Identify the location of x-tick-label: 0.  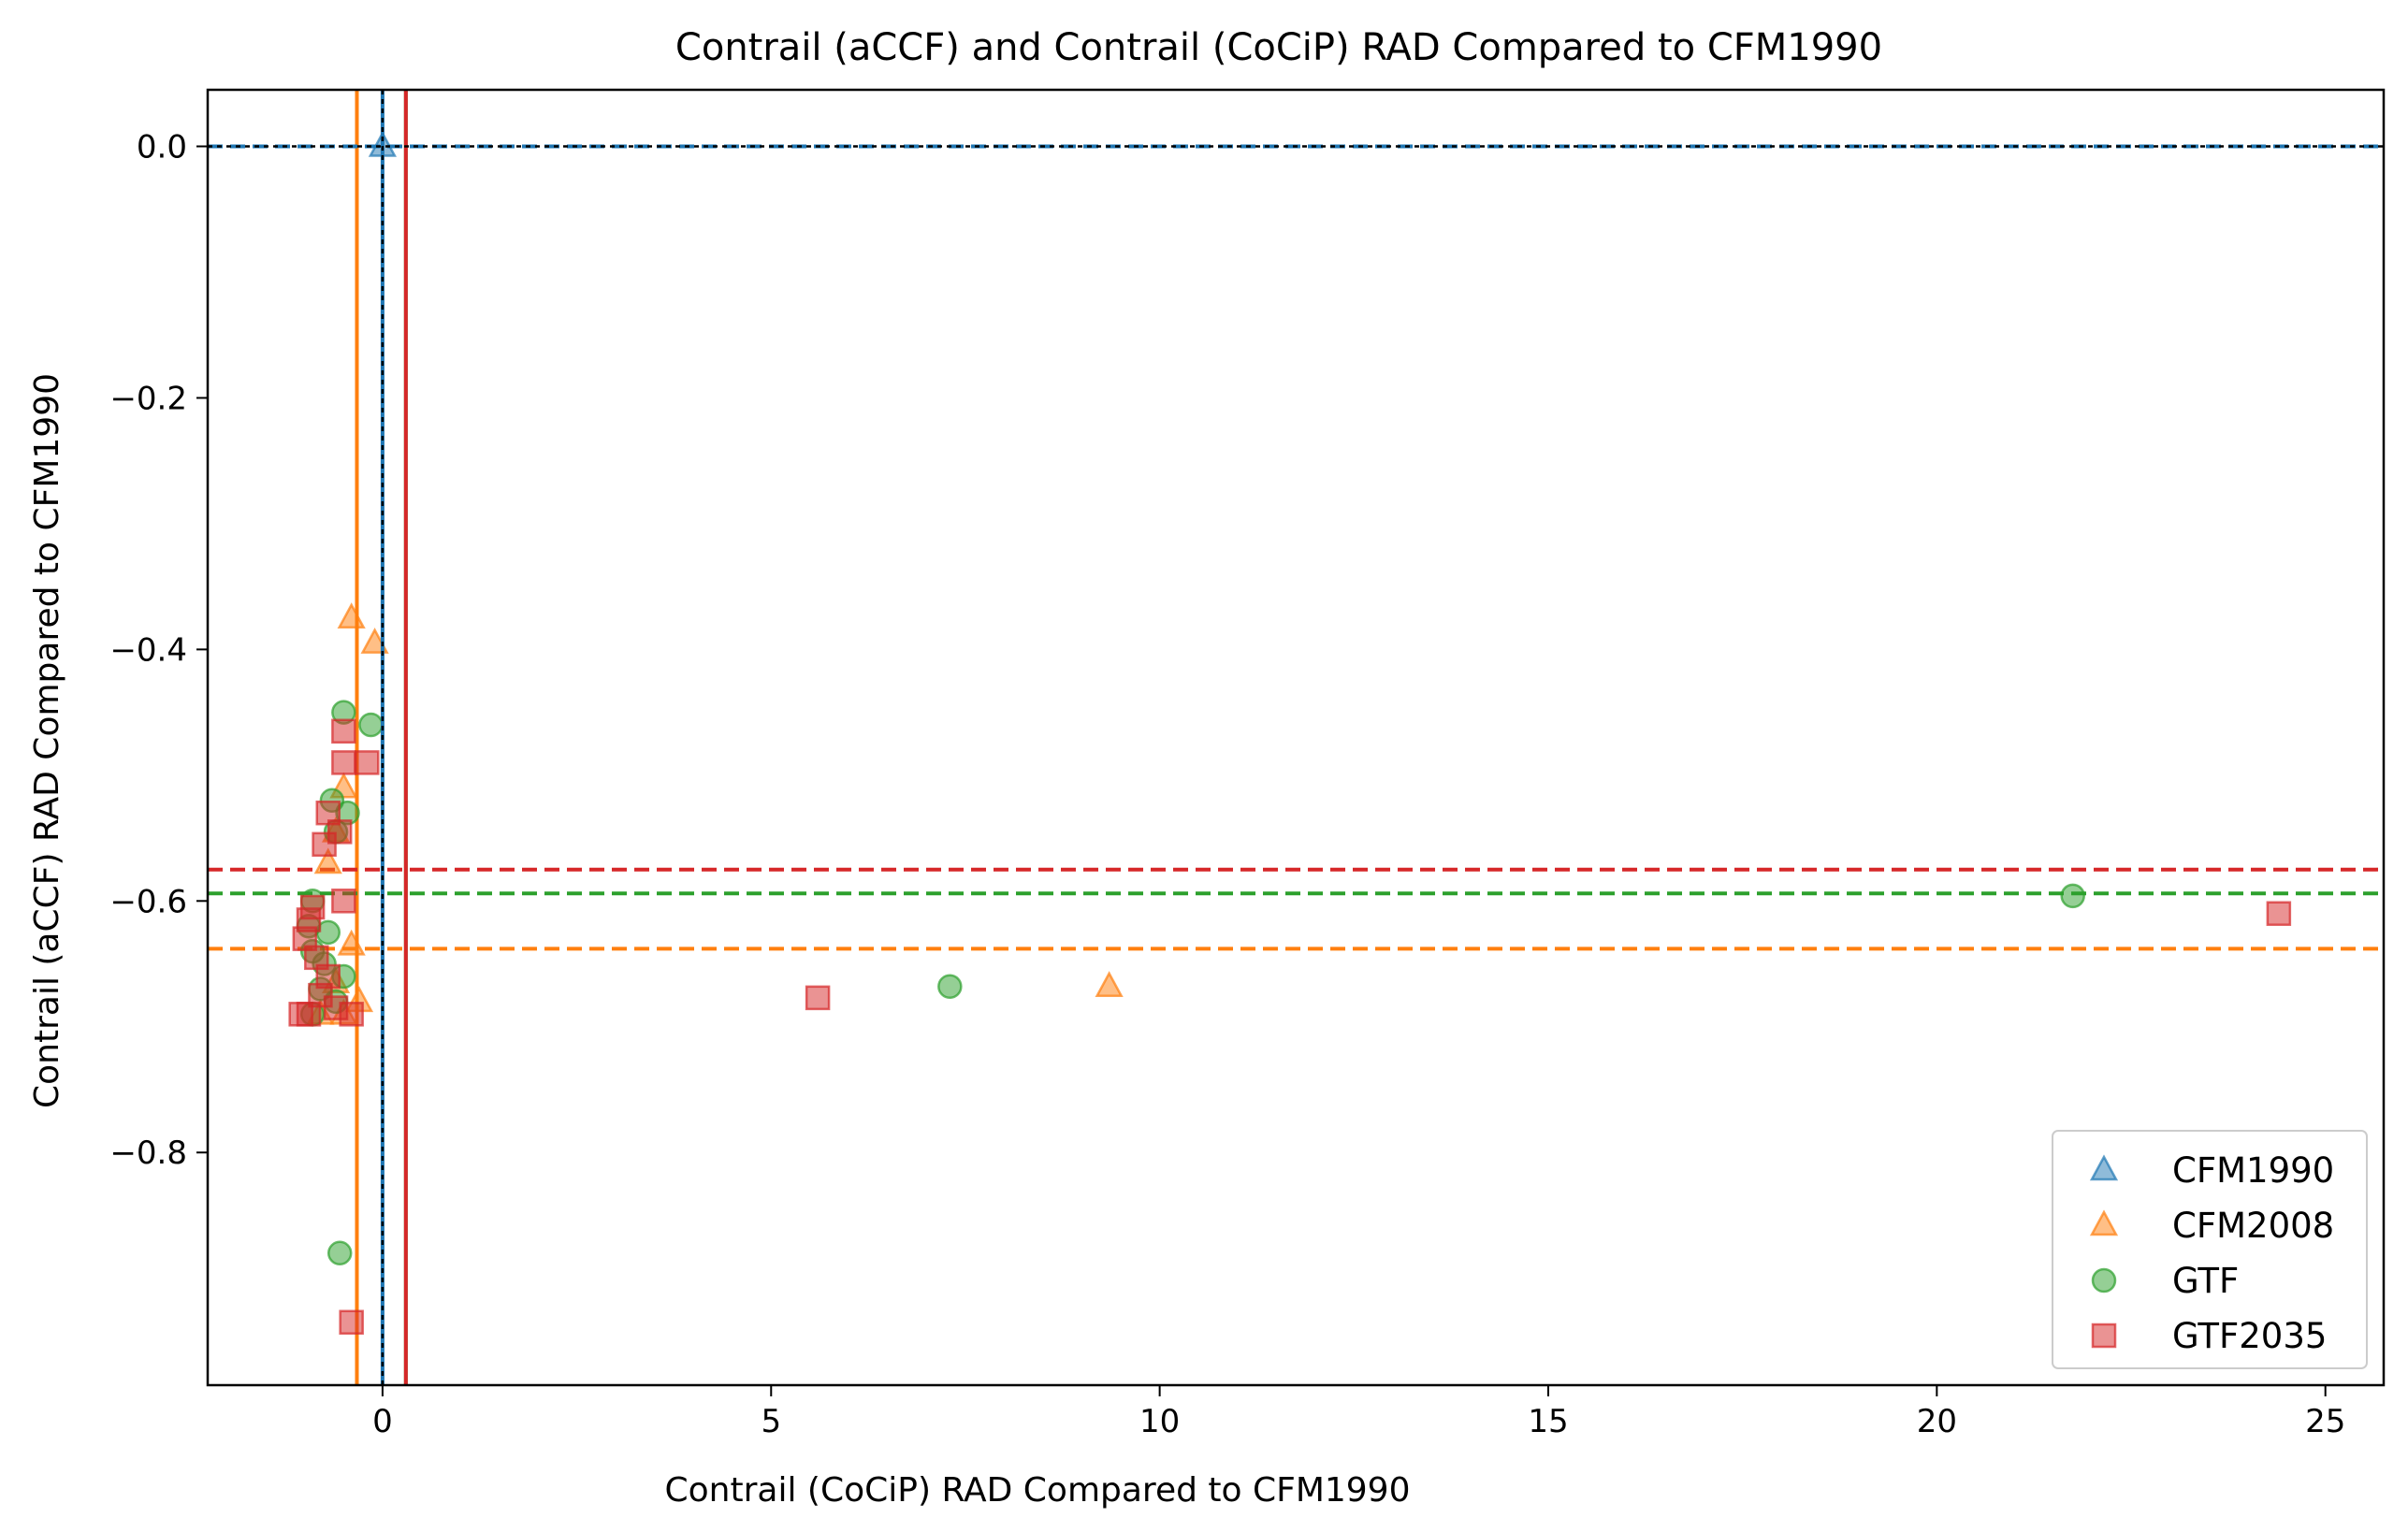
(383, 1421).